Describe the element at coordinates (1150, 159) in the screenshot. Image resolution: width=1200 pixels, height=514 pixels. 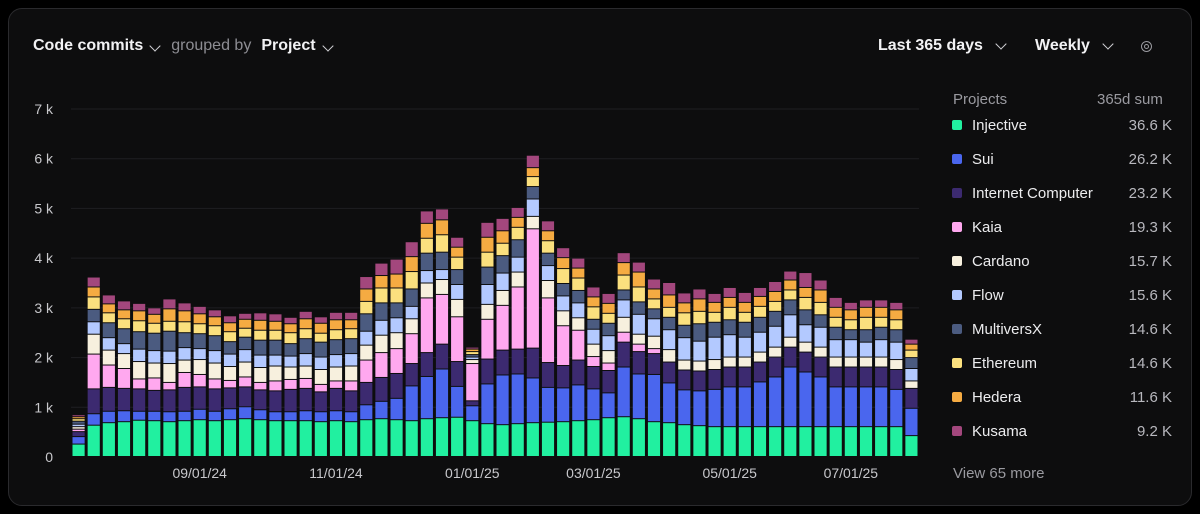
I see `legend-item-value: 26.2 K` at that location.